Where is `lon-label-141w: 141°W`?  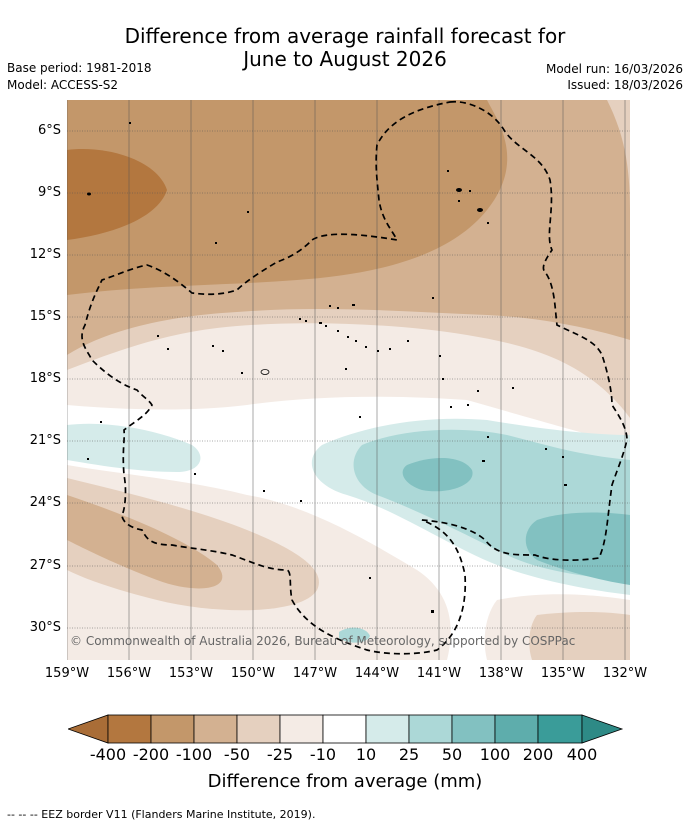 lon-label-141w: 141°W is located at coordinates (439, 673).